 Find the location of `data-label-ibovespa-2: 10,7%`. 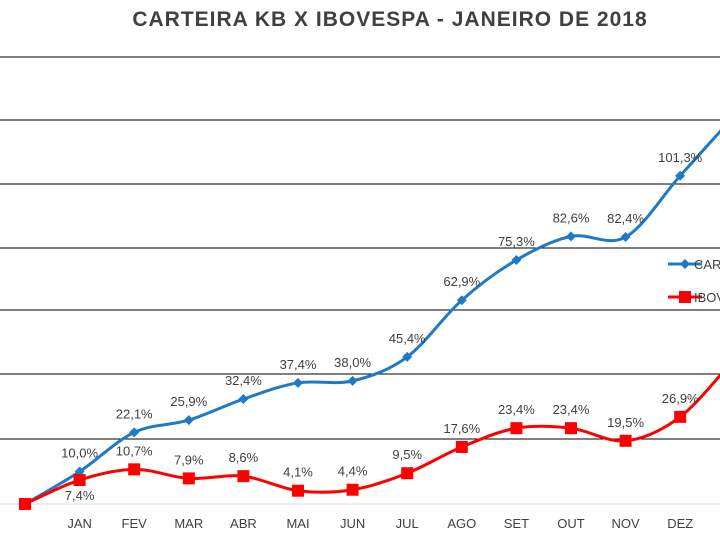

data-label-ibovespa-2: 10,7% is located at coordinates (134, 450).